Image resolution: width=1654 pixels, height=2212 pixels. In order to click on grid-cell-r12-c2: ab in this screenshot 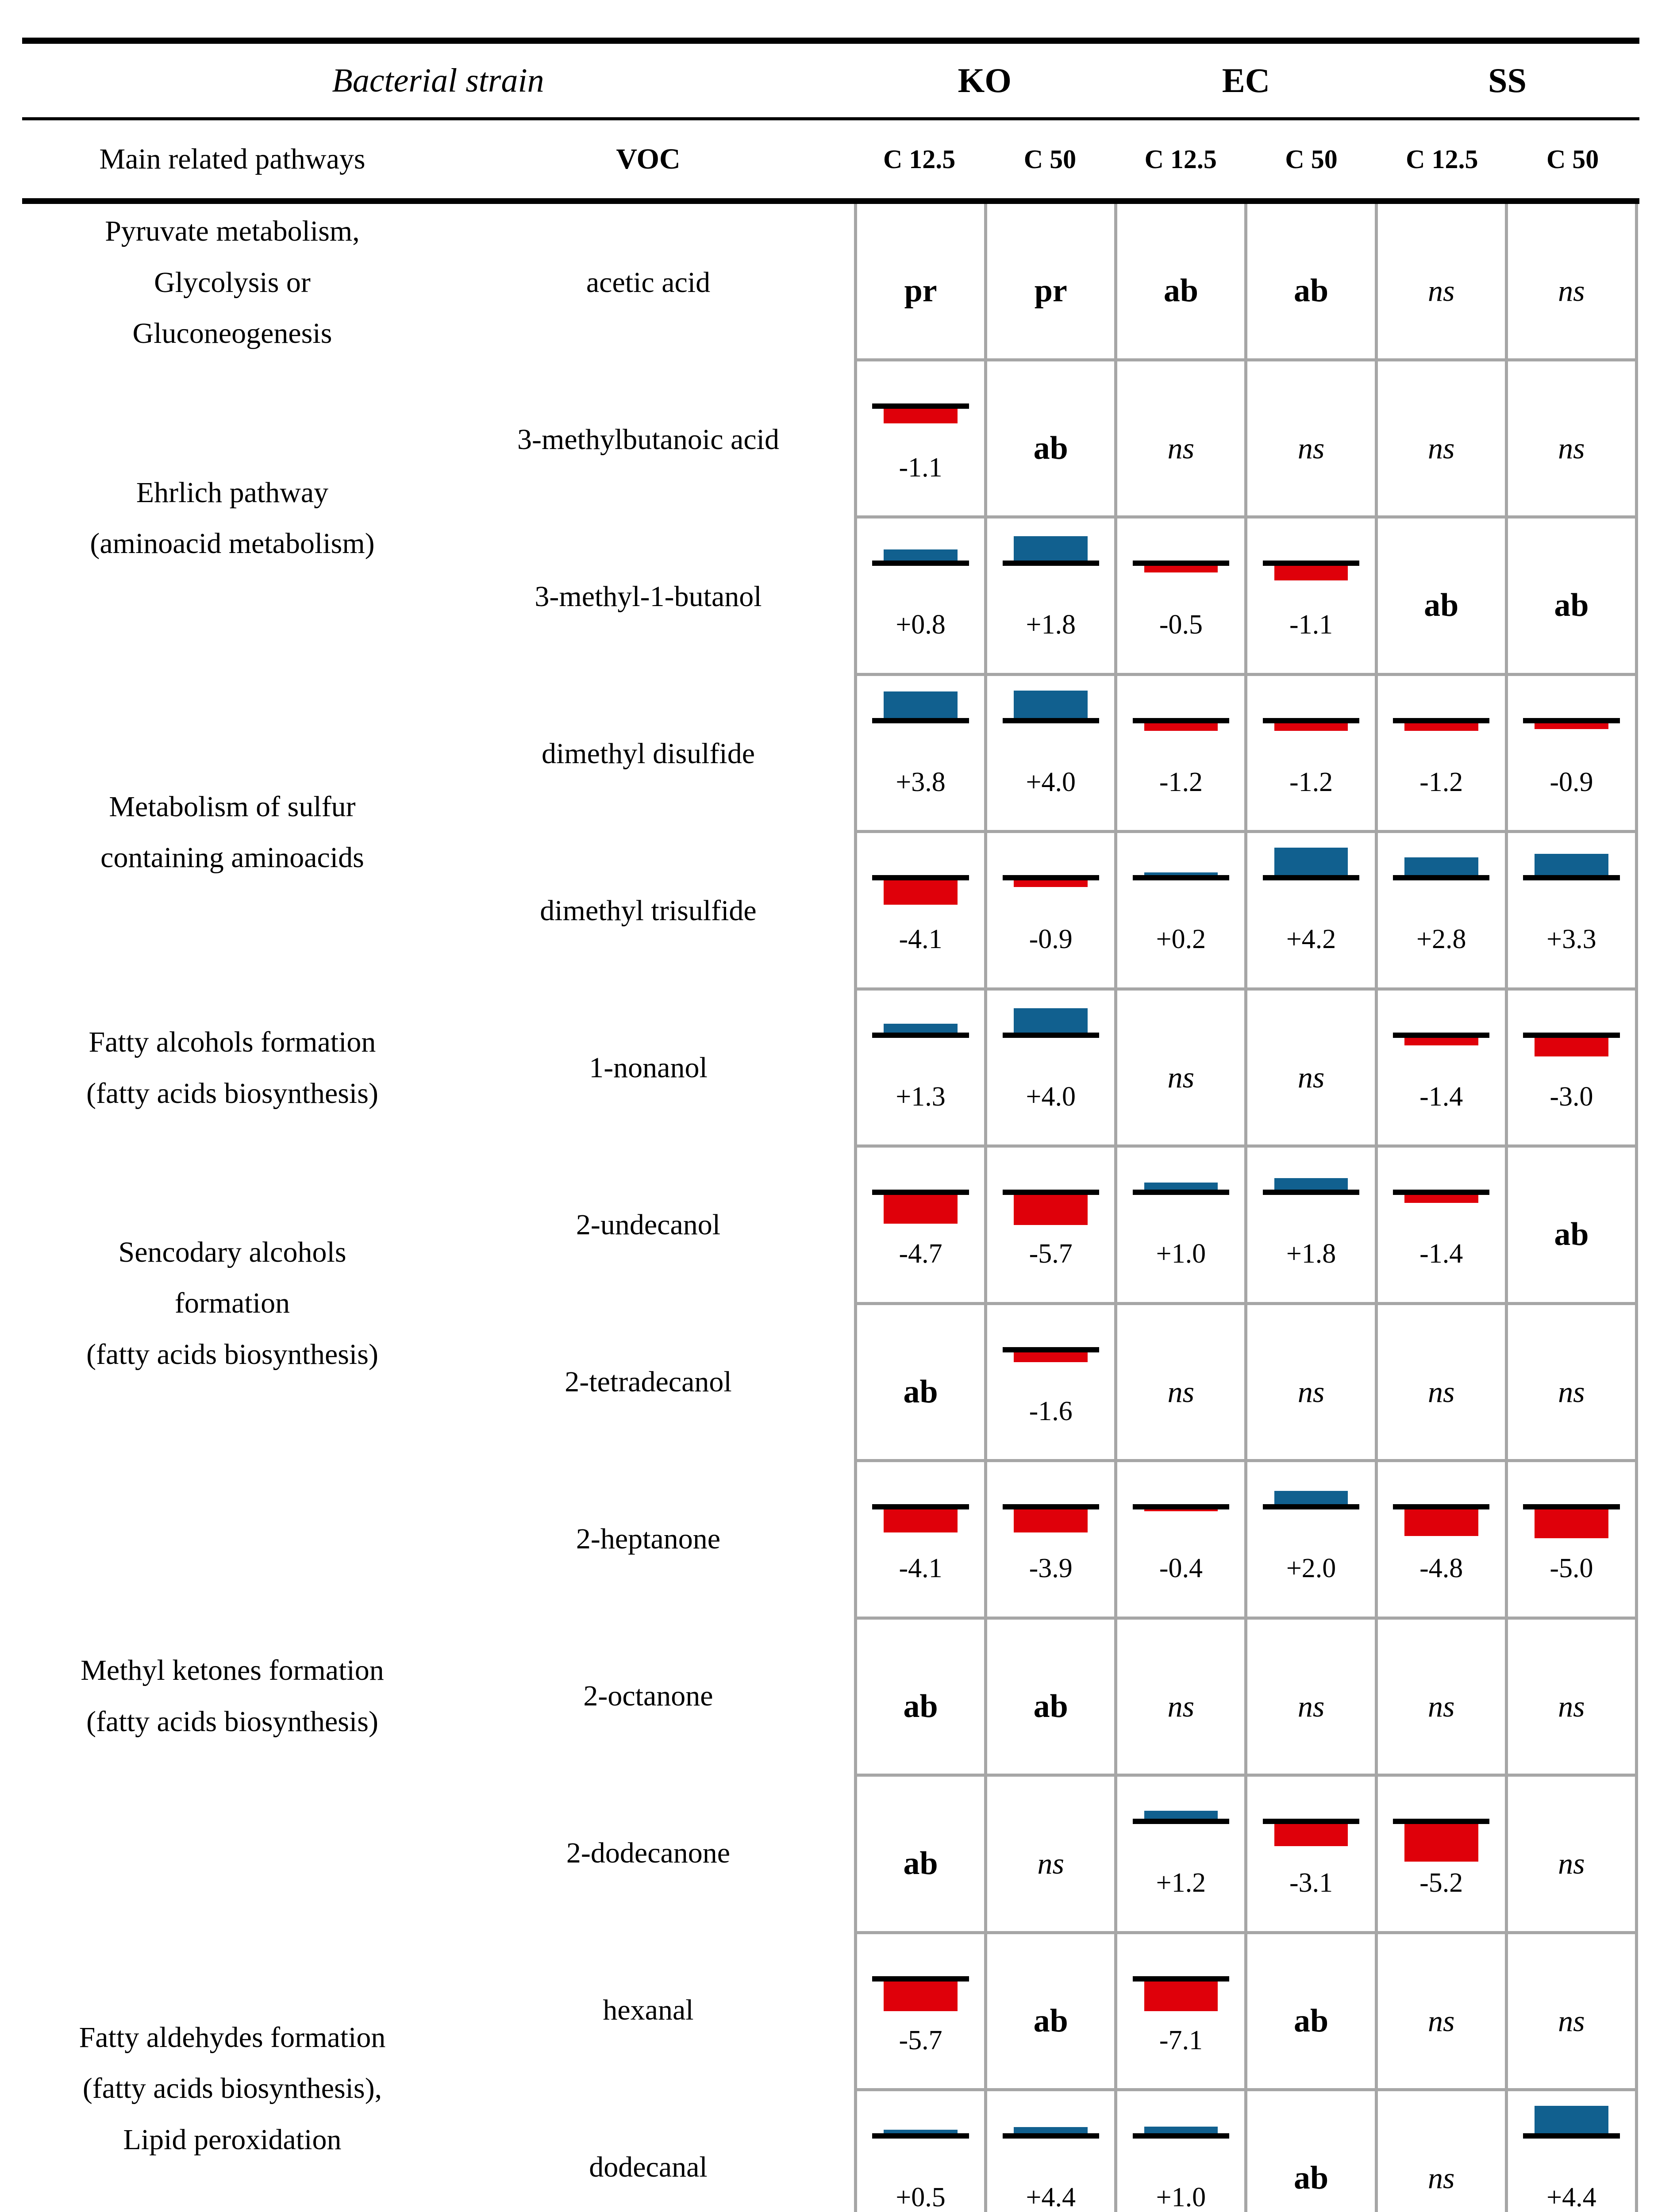, I will do `click(1051, 2011)`.